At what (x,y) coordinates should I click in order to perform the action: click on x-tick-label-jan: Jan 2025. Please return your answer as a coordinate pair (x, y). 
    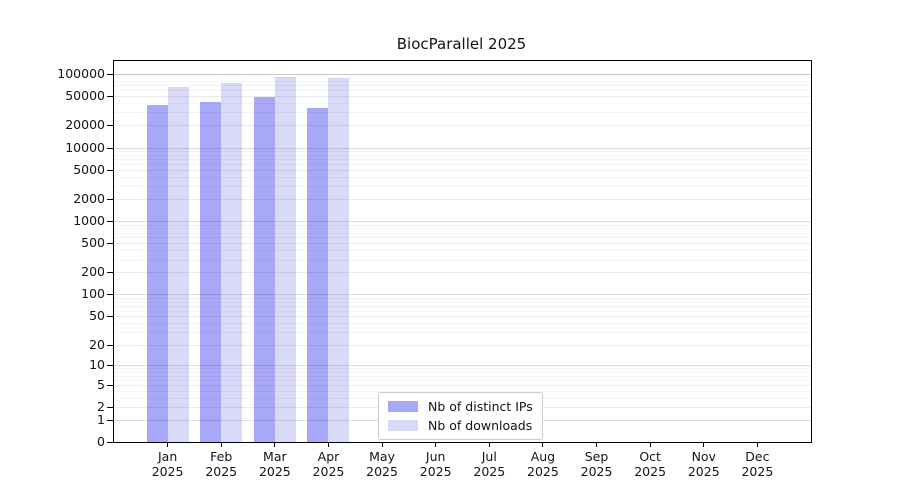
    Looking at the image, I should click on (168, 464).